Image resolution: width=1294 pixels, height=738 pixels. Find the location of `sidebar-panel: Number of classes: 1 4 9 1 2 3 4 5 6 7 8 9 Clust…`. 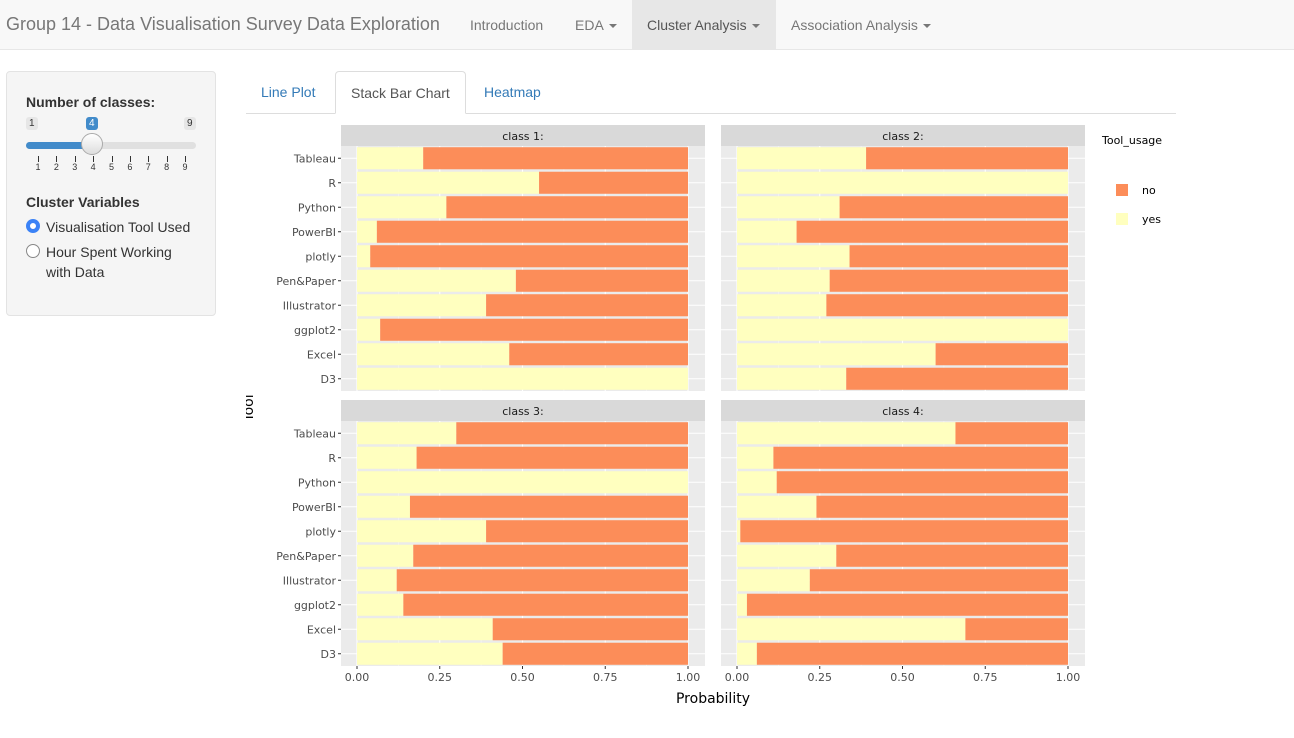

sidebar-panel: Number of classes: 1 4 9 1 2 3 4 5 6 7 8 9 Clust… is located at coordinates (111, 193).